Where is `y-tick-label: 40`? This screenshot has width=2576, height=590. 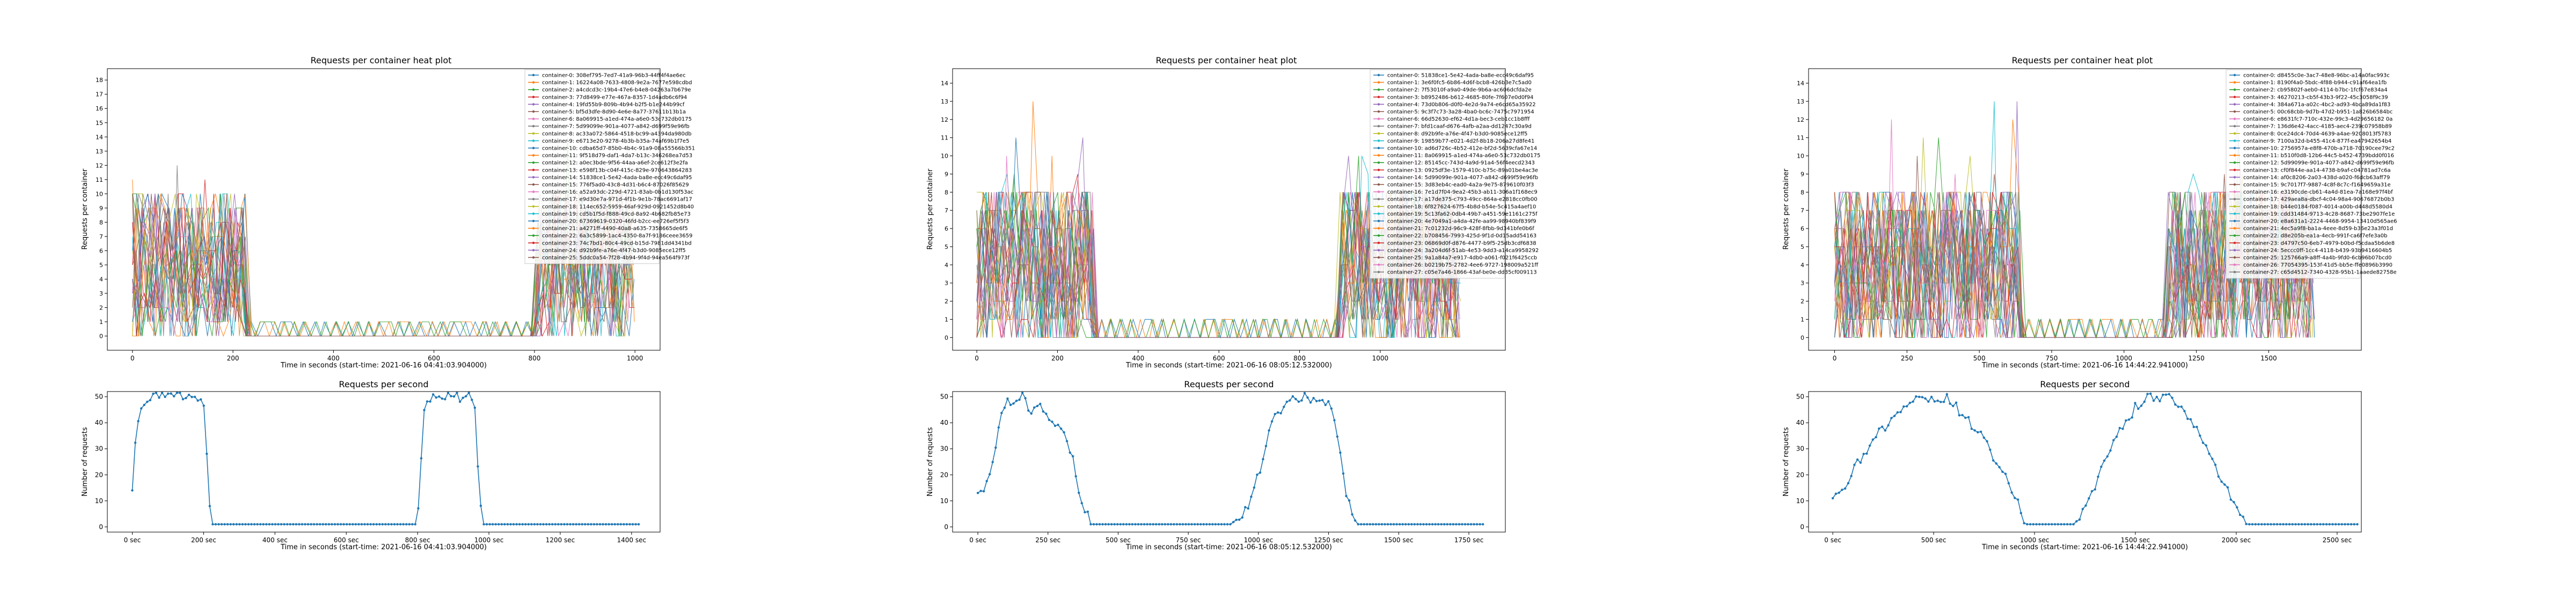
y-tick-label: 40 is located at coordinates (99, 422).